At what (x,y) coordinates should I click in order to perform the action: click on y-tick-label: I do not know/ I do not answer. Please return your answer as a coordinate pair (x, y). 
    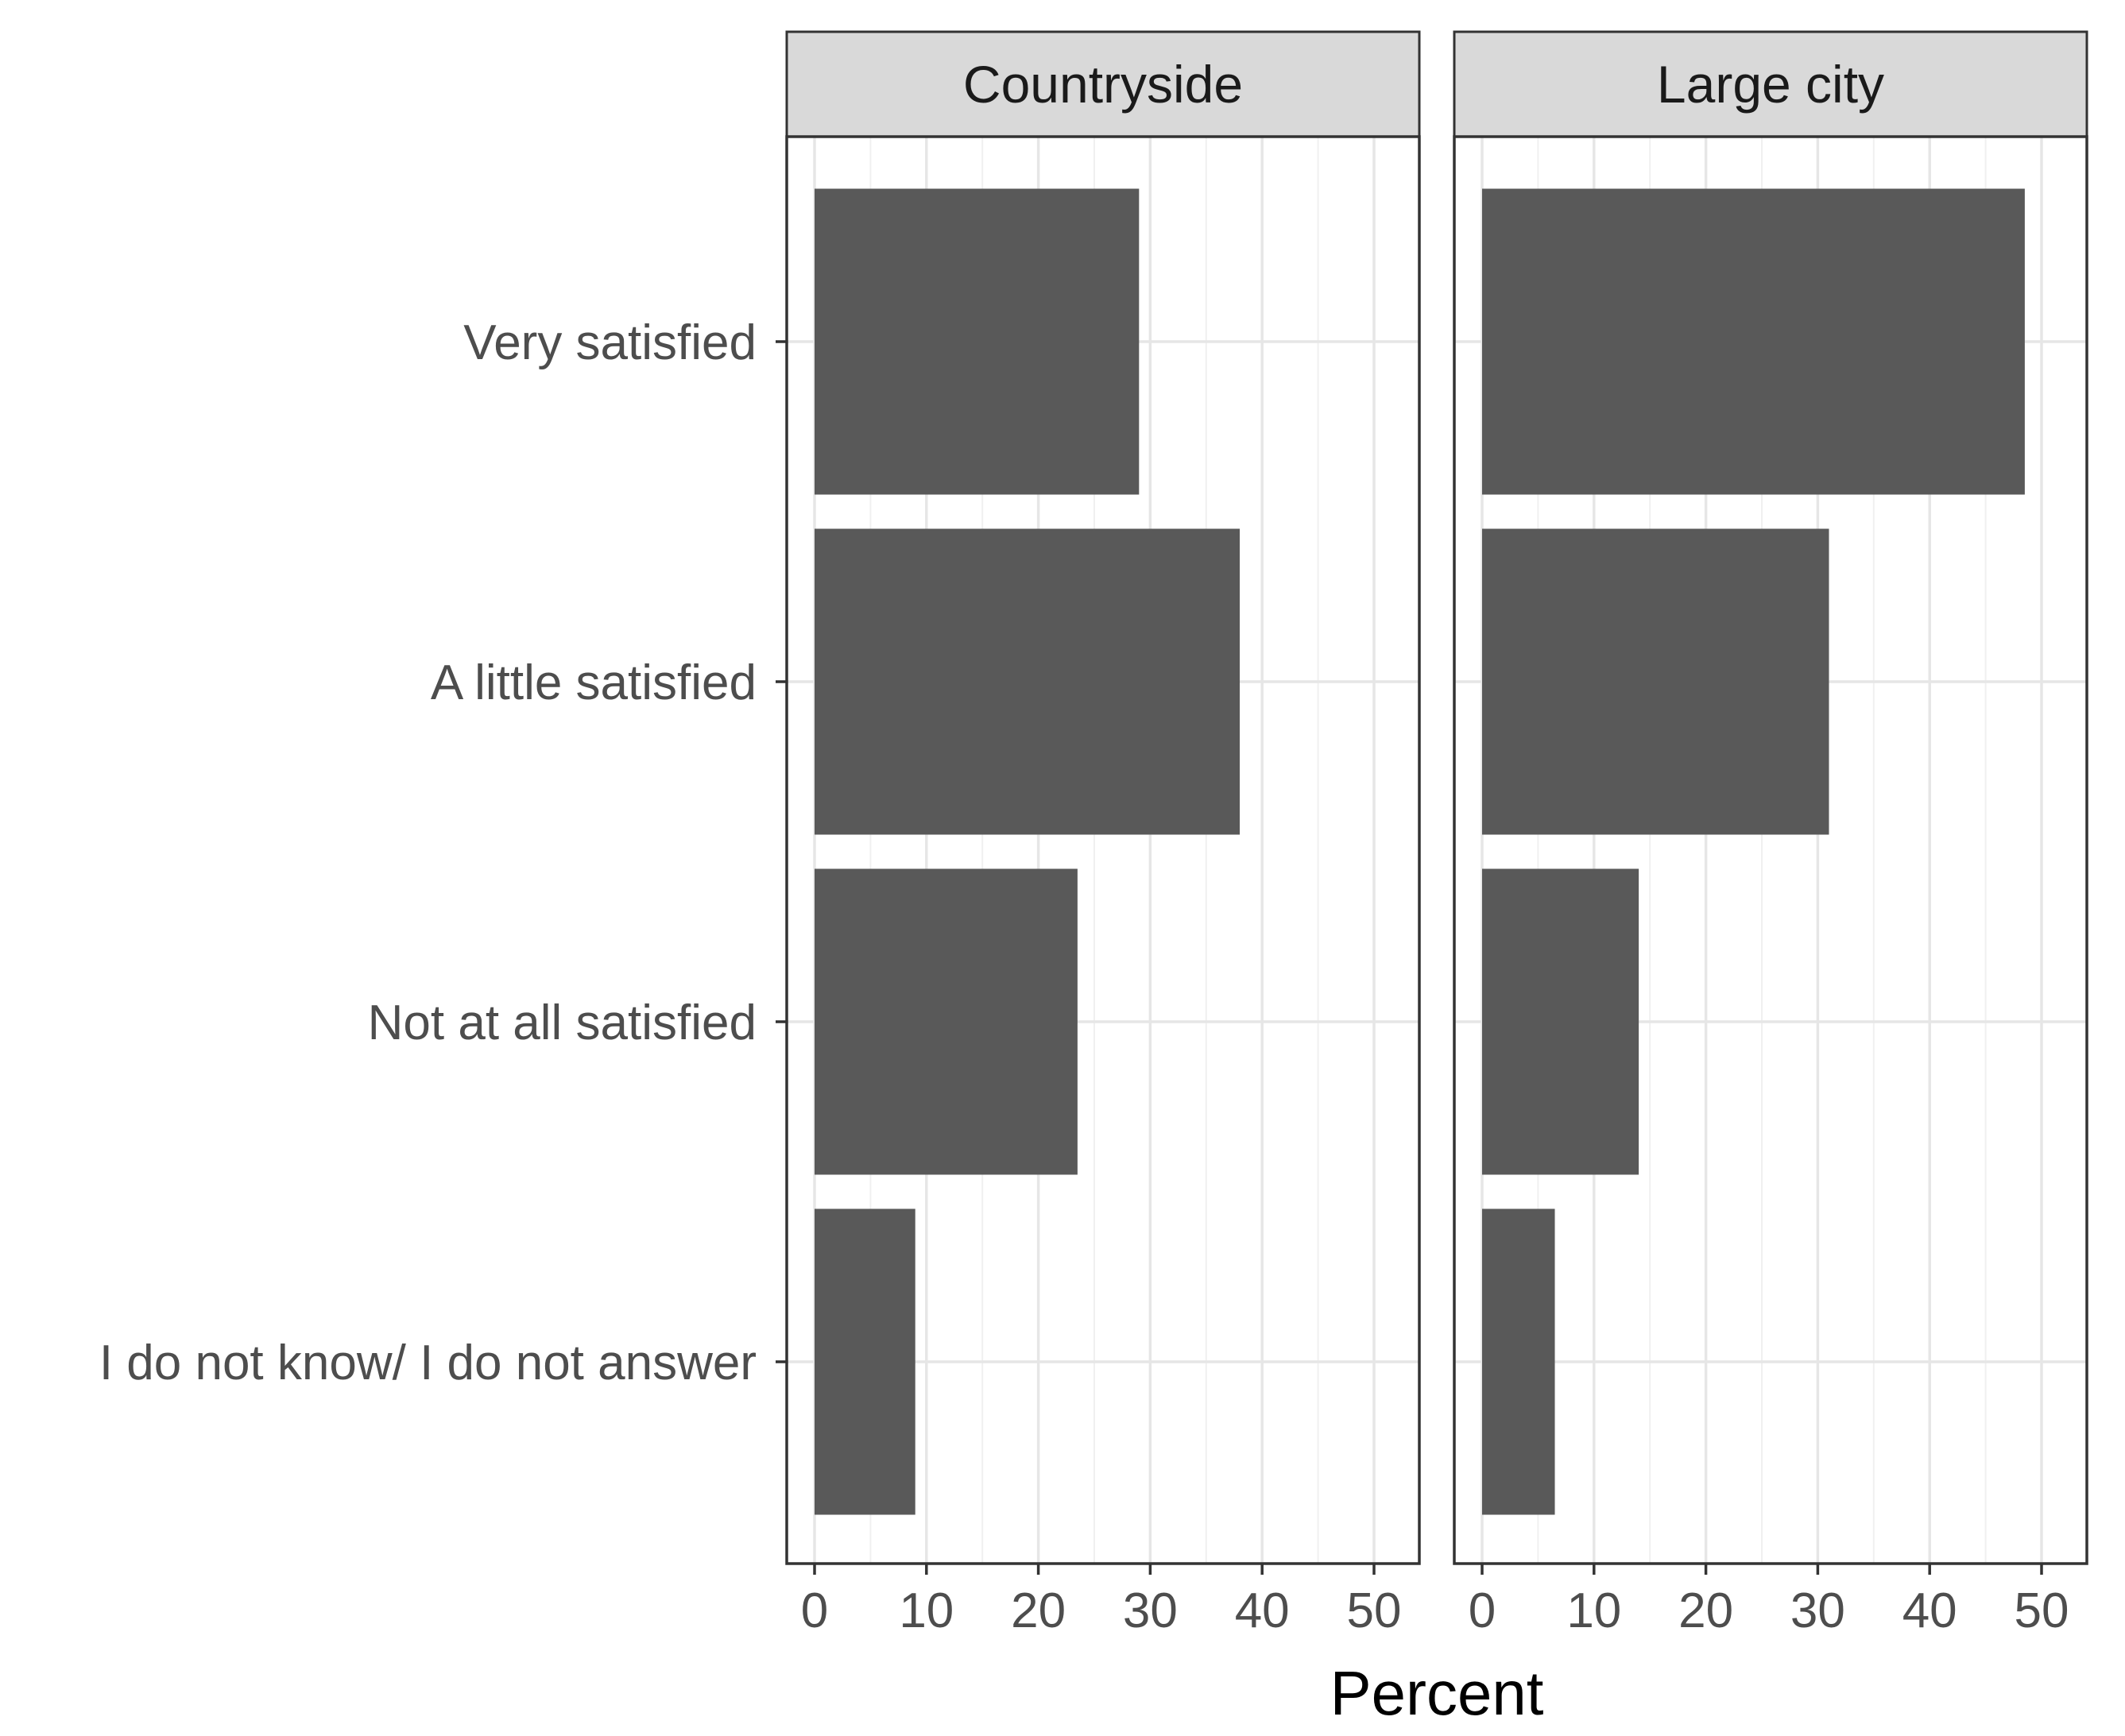
    Looking at the image, I should click on (428, 1363).